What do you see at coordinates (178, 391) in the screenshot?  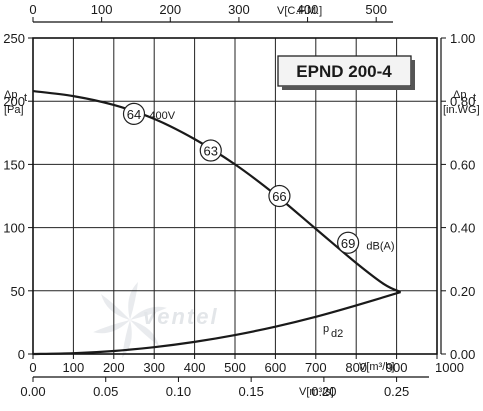 I see `x2-tick-label: 0.10` at bounding box center [178, 391].